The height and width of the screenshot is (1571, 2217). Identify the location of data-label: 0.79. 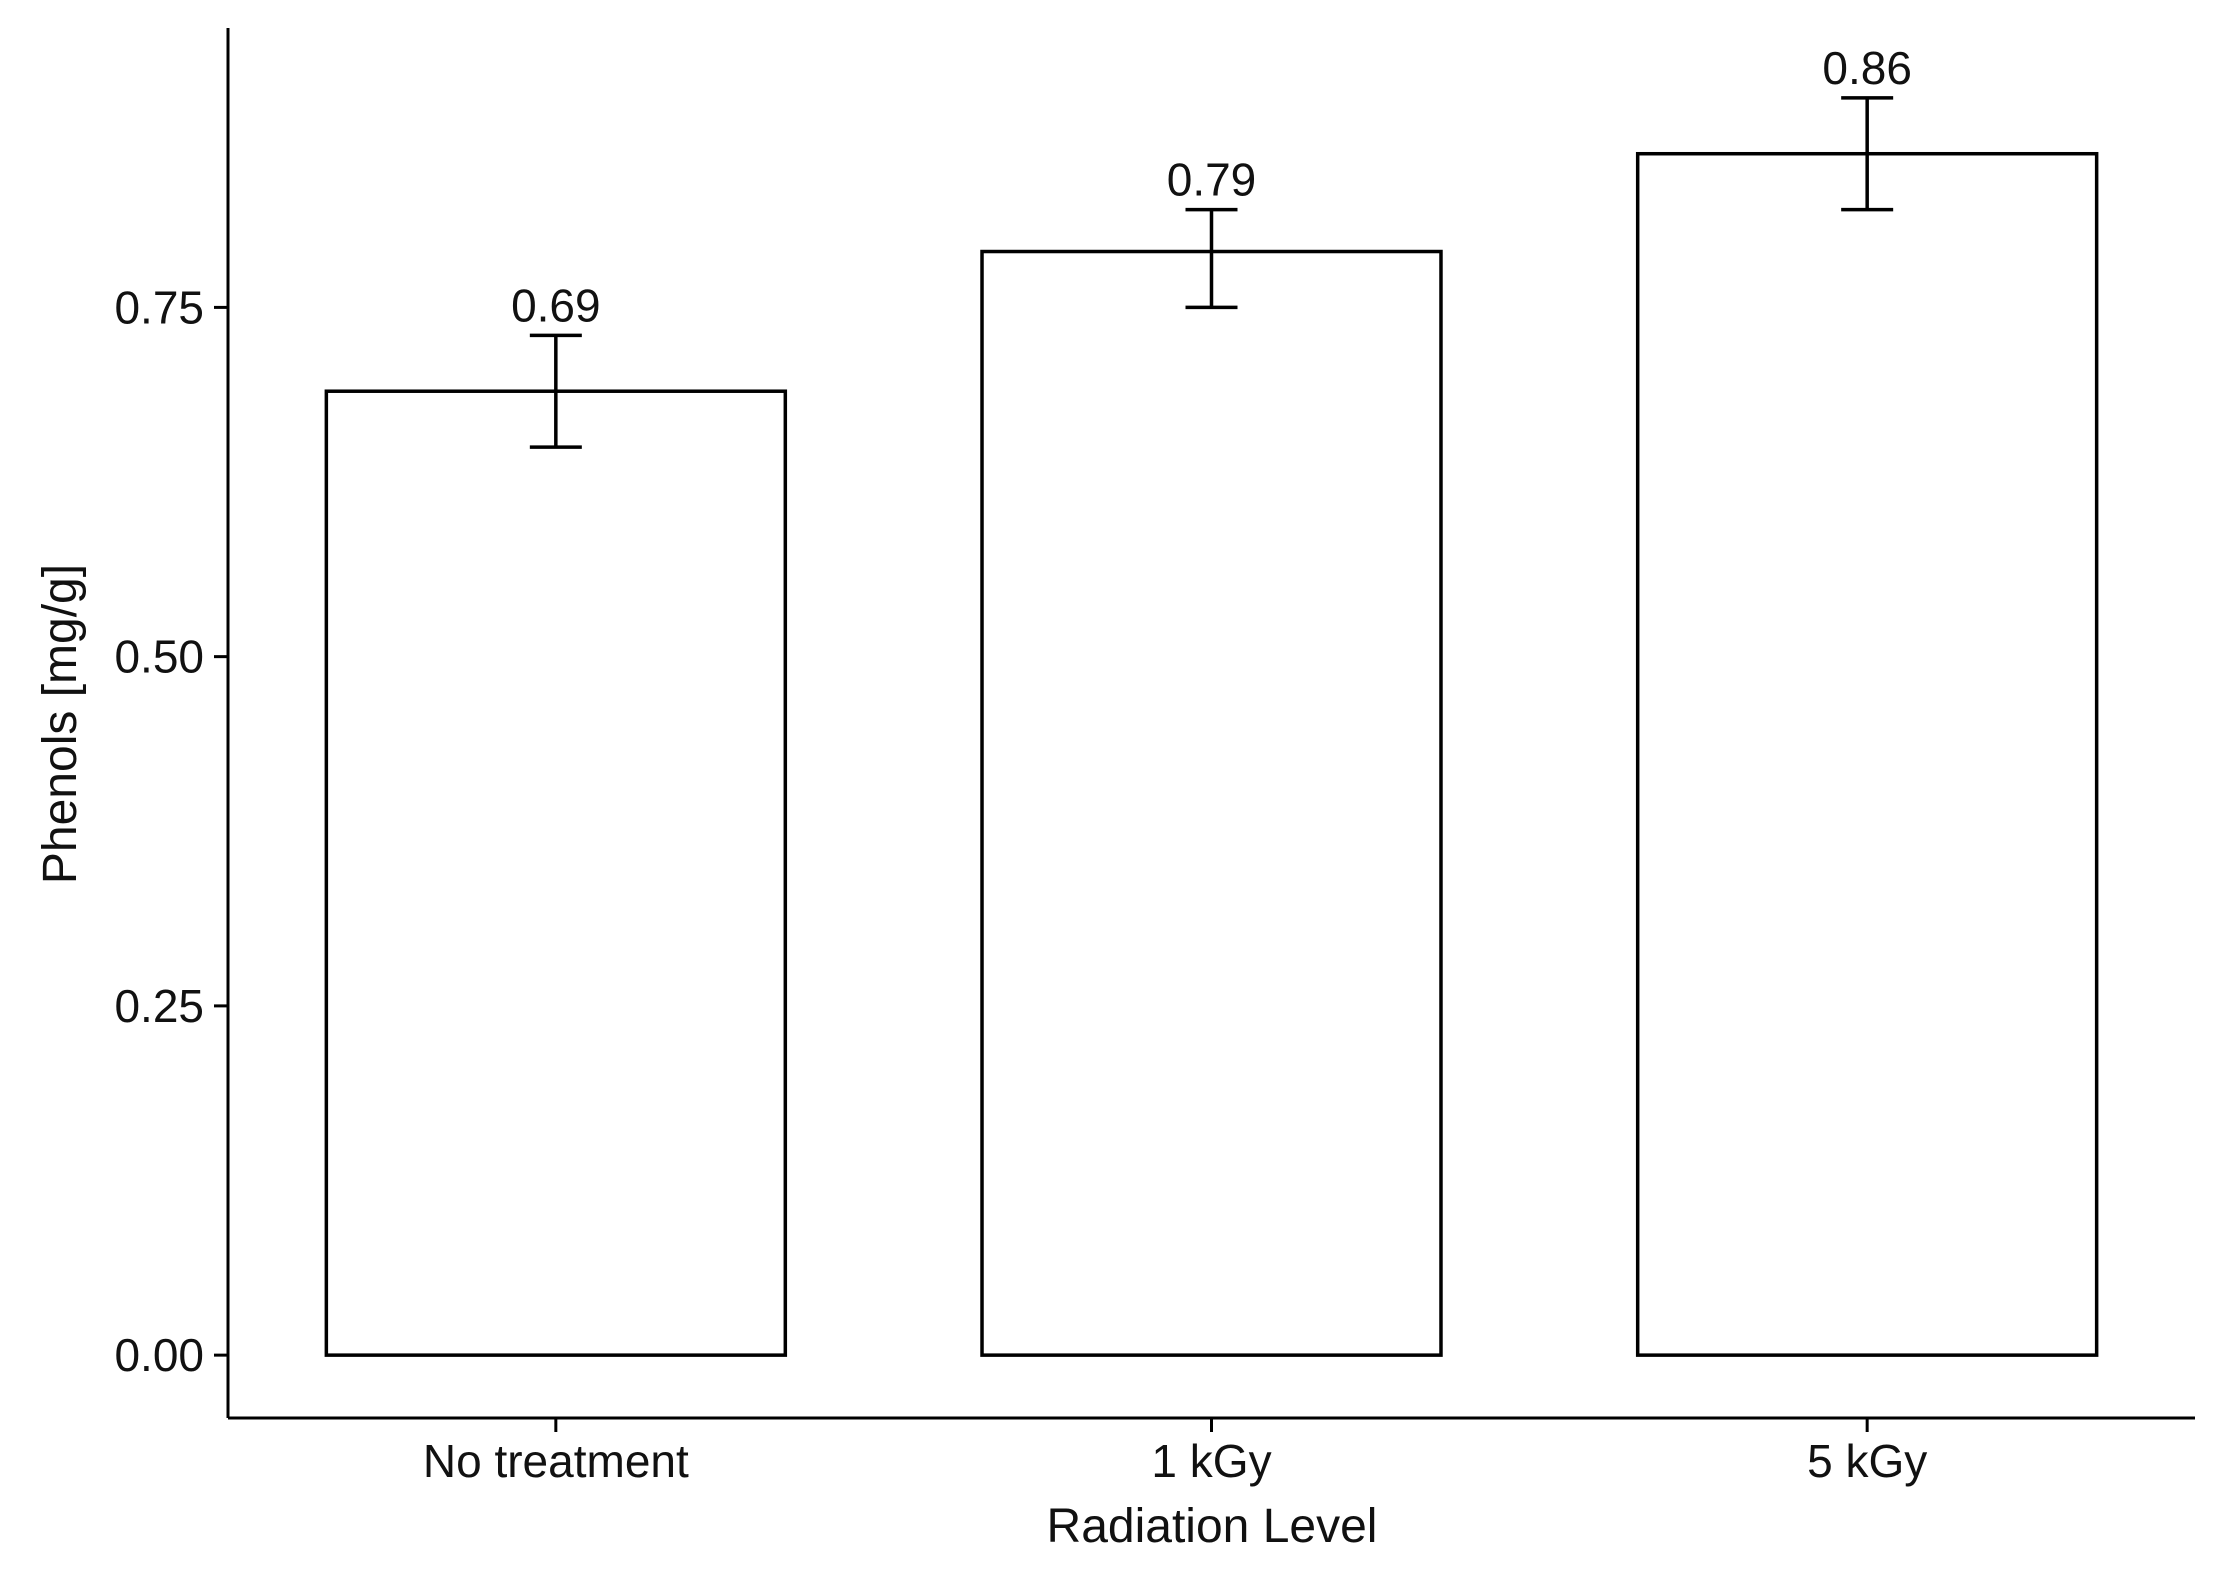
(1212, 180).